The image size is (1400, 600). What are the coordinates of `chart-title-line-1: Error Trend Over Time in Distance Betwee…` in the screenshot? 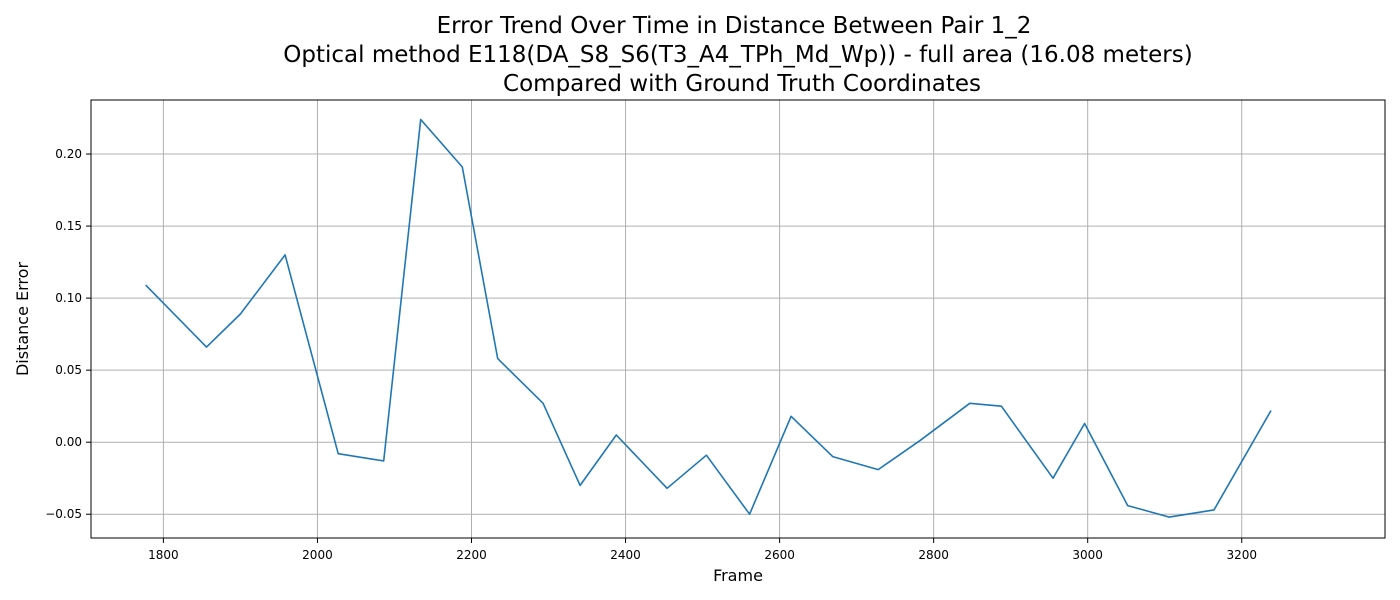 It's located at (734, 26).